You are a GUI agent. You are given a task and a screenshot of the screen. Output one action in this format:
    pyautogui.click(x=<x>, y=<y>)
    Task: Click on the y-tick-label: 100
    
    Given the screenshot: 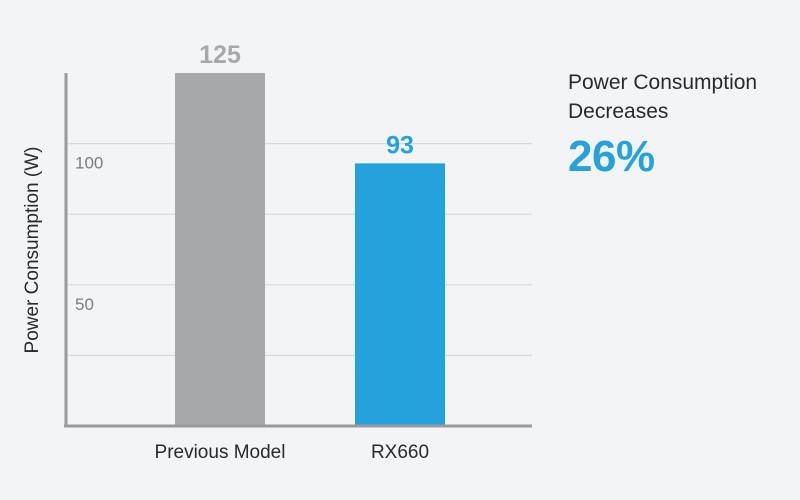 What is the action you would take?
    pyautogui.click(x=89, y=163)
    